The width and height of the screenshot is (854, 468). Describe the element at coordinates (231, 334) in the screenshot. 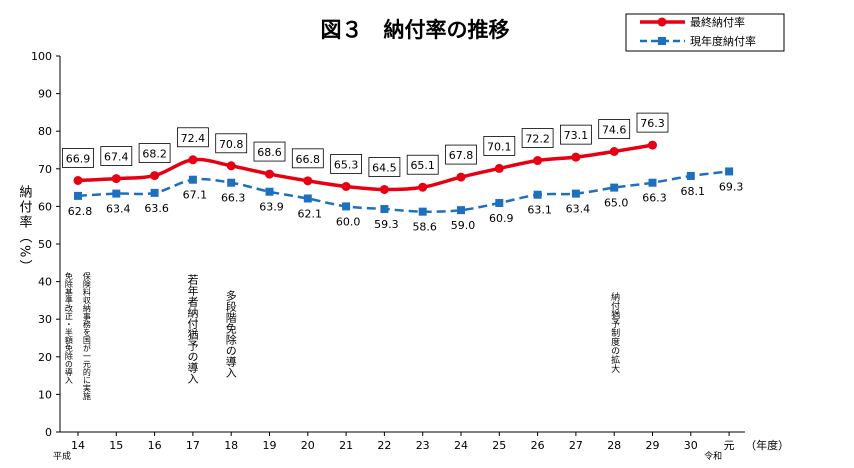

I see `annotation-18-0: 多段階免除の導入` at that location.